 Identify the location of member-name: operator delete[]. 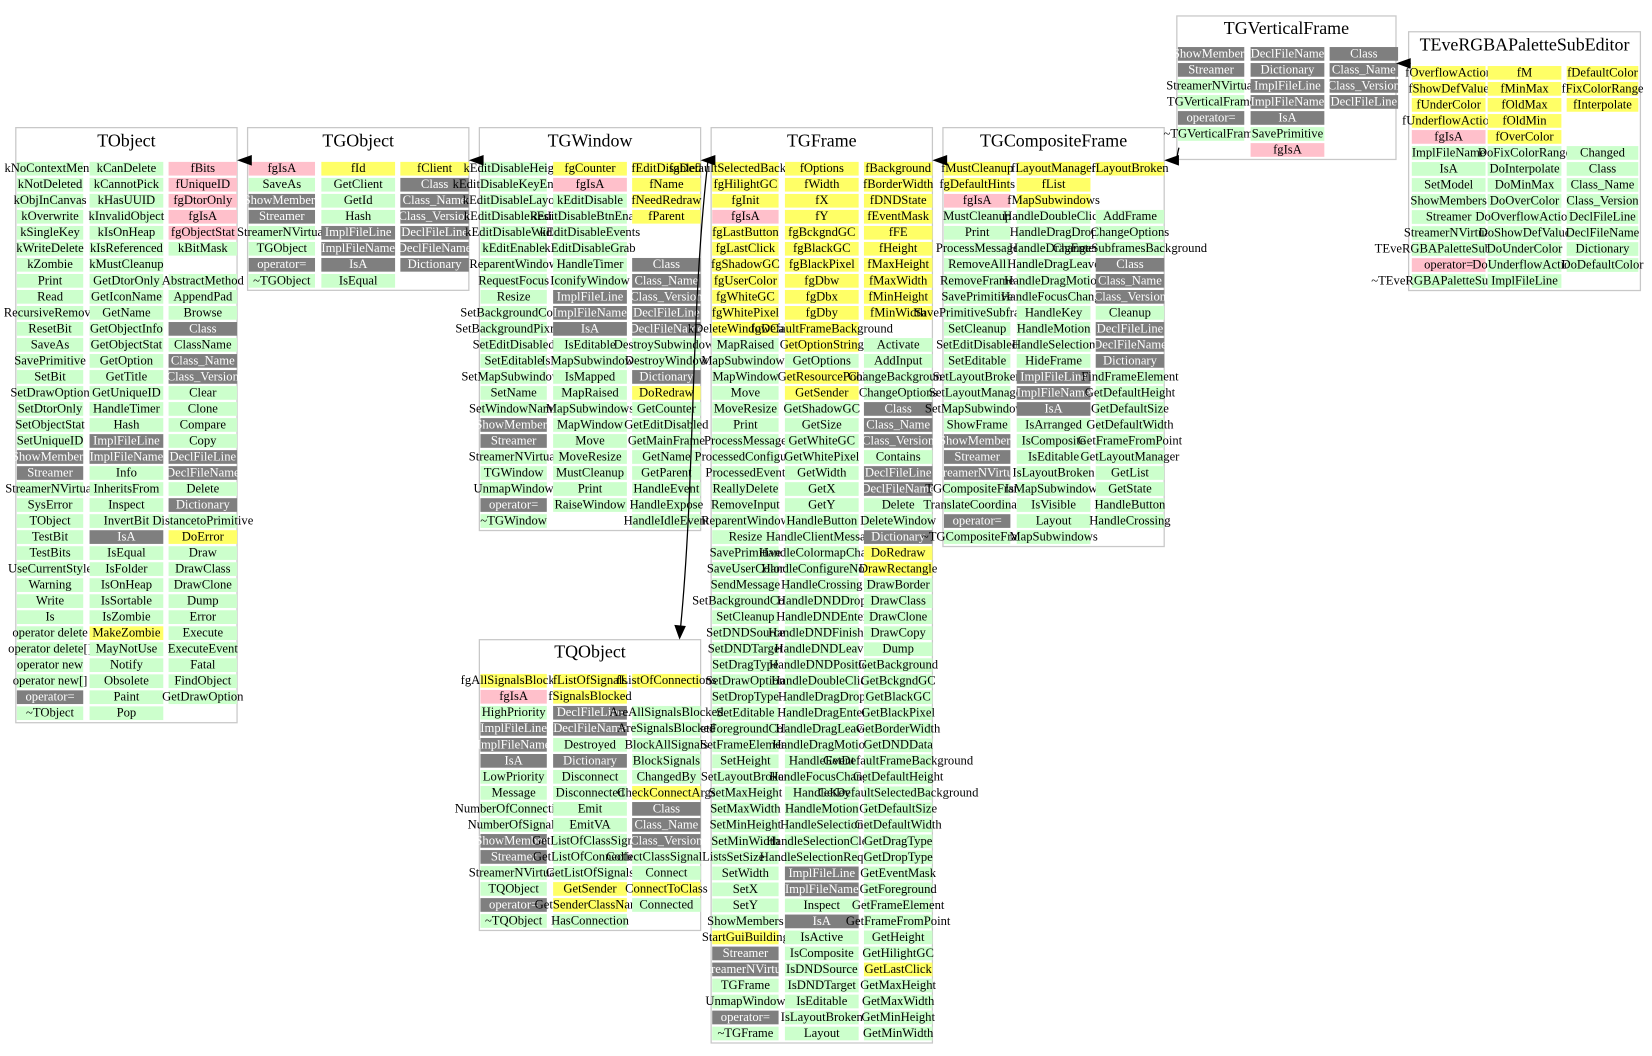
(50, 649).